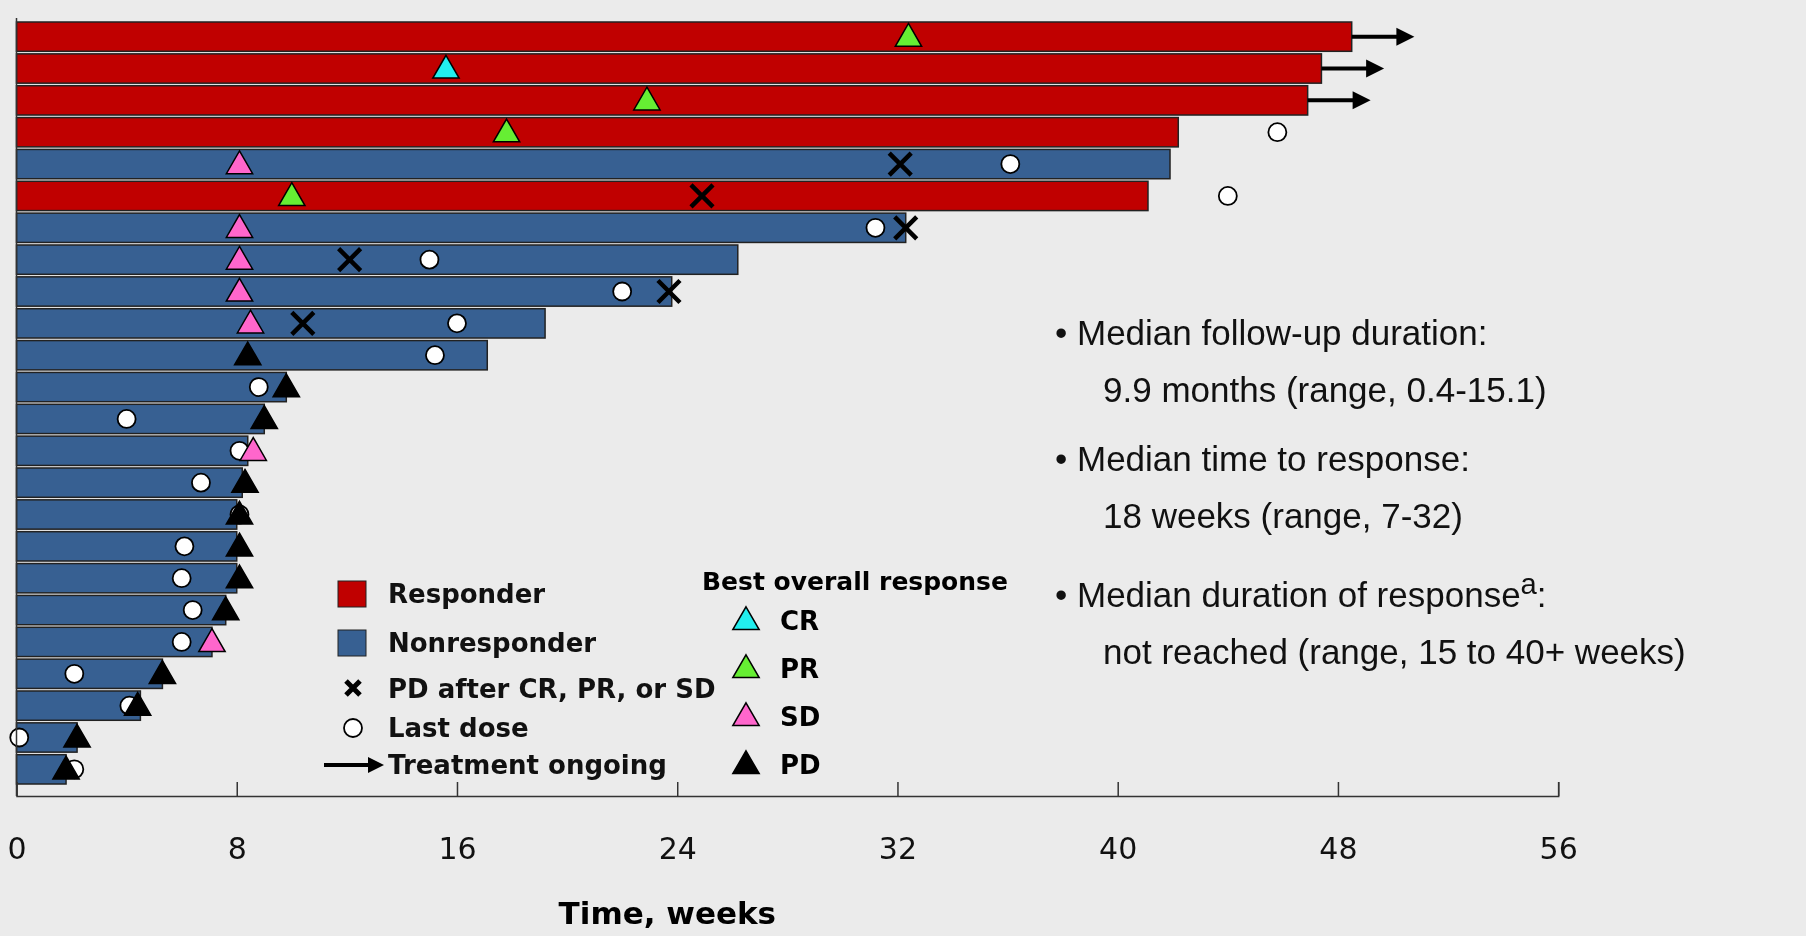 The image size is (1806, 936). What do you see at coordinates (237, 849) in the screenshot?
I see `x-tick-label: 8` at bounding box center [237, 849].